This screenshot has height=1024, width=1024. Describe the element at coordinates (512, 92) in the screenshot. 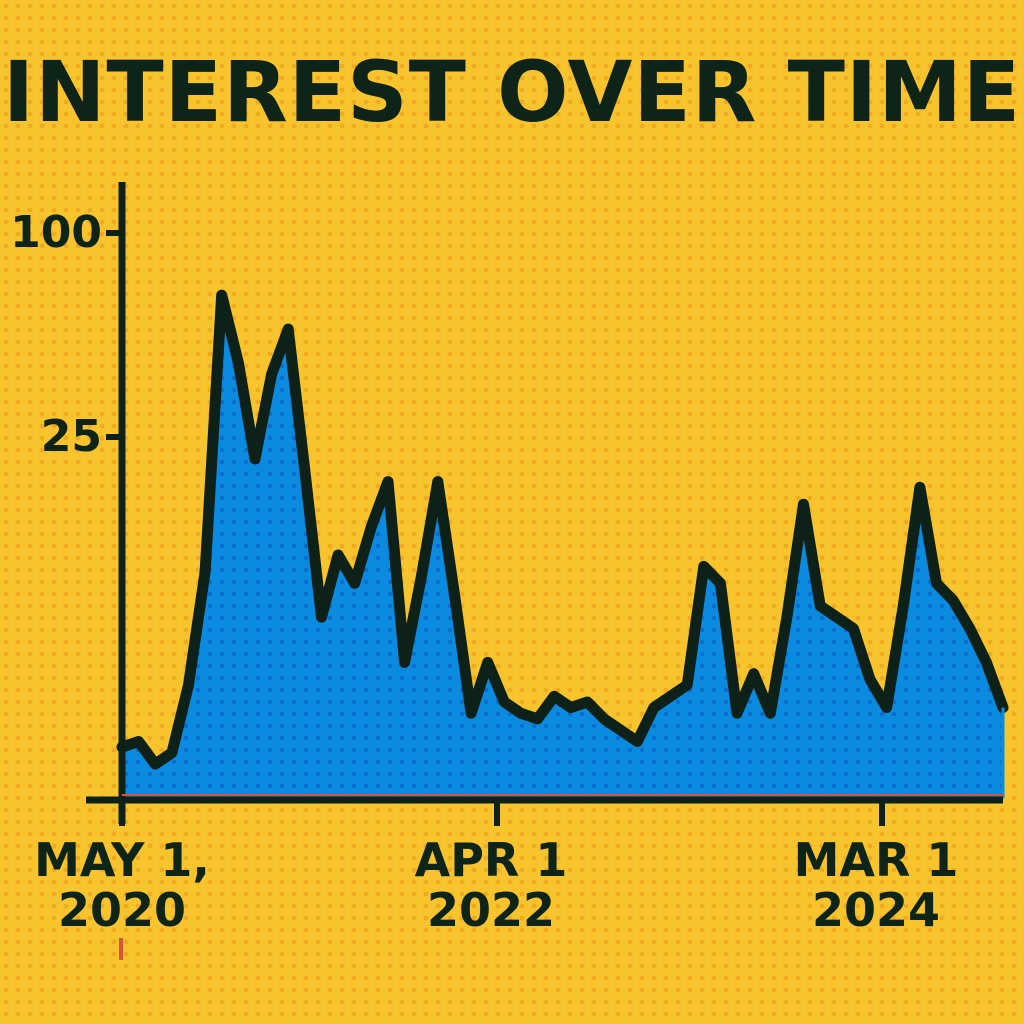

I see `chart-title: INTEREST OVER TIME` at that location.